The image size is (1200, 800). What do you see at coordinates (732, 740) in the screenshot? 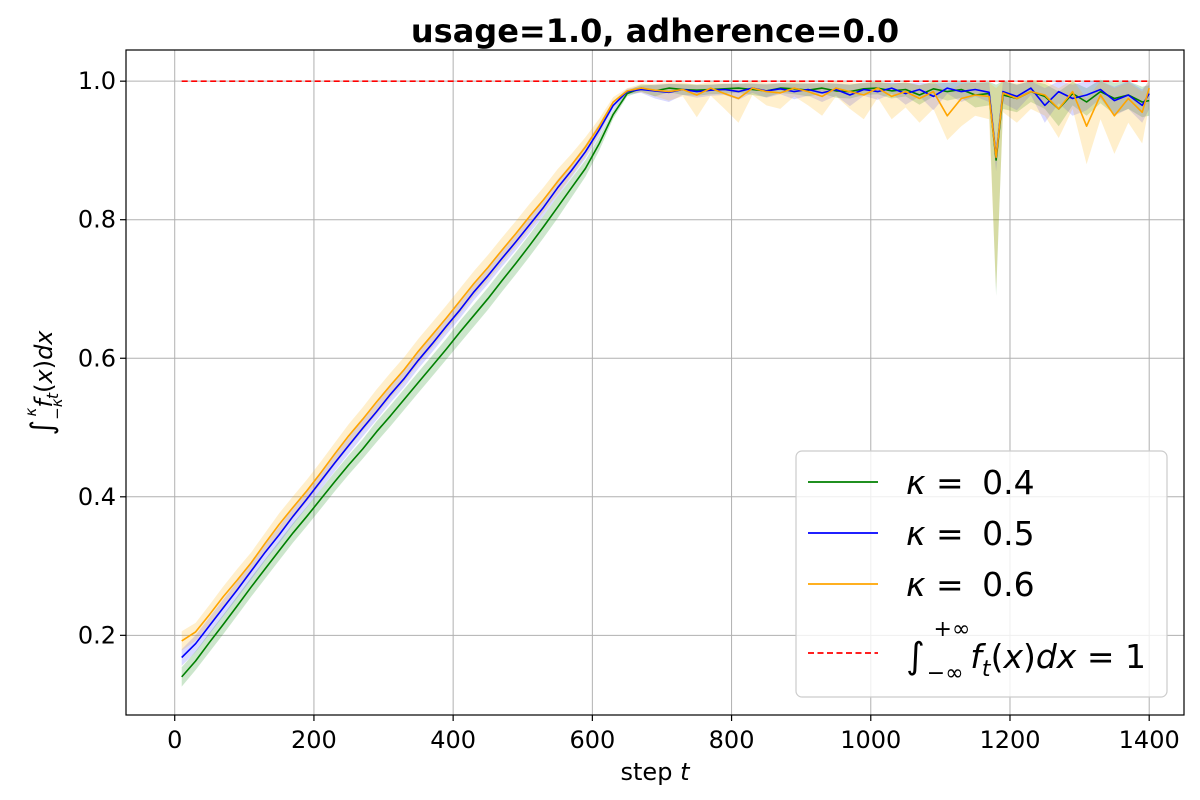
I see `x-tick-label: 800` at bounding box center [732, 740].